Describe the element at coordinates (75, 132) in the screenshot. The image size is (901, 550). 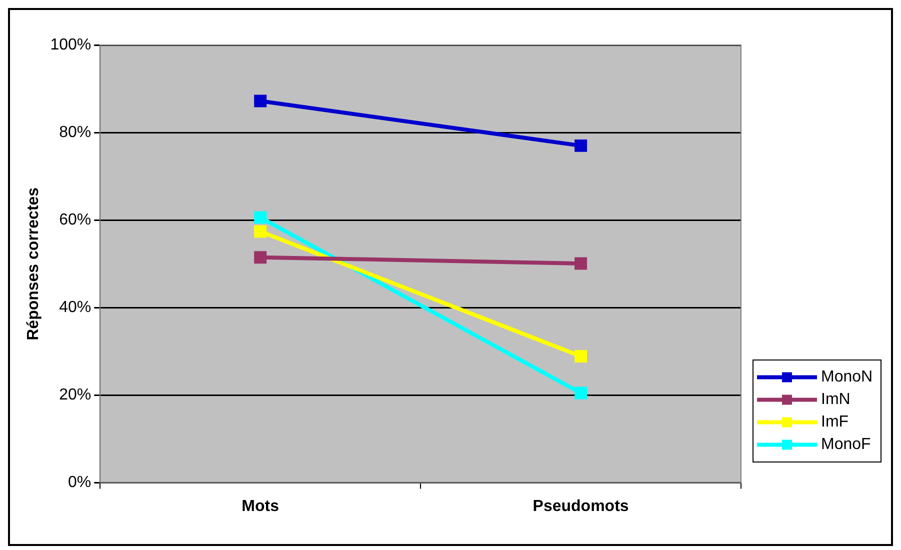
I see `y-tick-label: 80%` at that location.